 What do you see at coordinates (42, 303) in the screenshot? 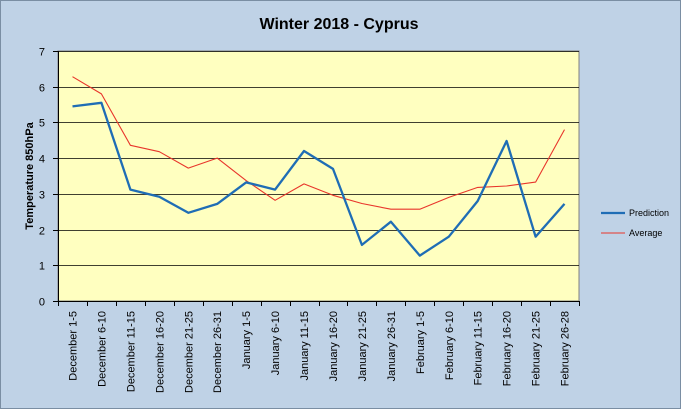
I see `y-tick-label: 0` at bounding box center [42, 303].